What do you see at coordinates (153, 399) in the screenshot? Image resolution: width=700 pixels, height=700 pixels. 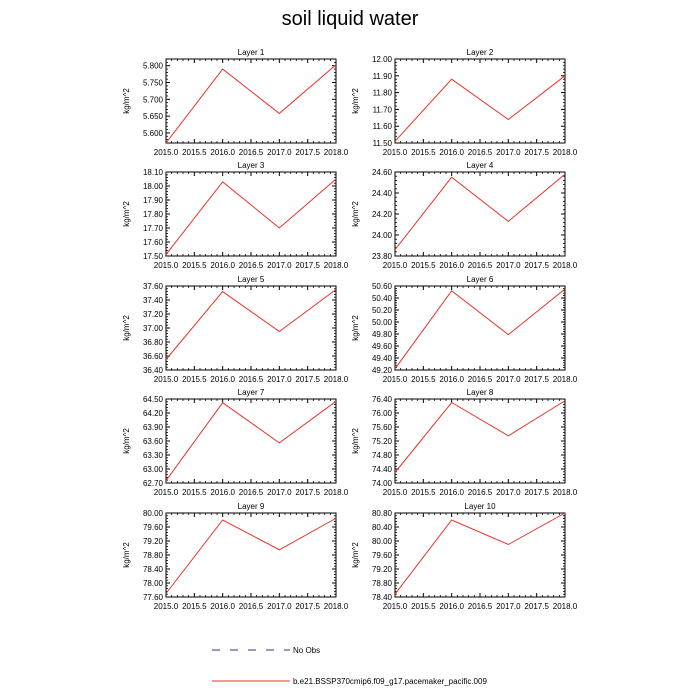 I see `y-tick-label: 64.50` at bounding box center [153, 399].